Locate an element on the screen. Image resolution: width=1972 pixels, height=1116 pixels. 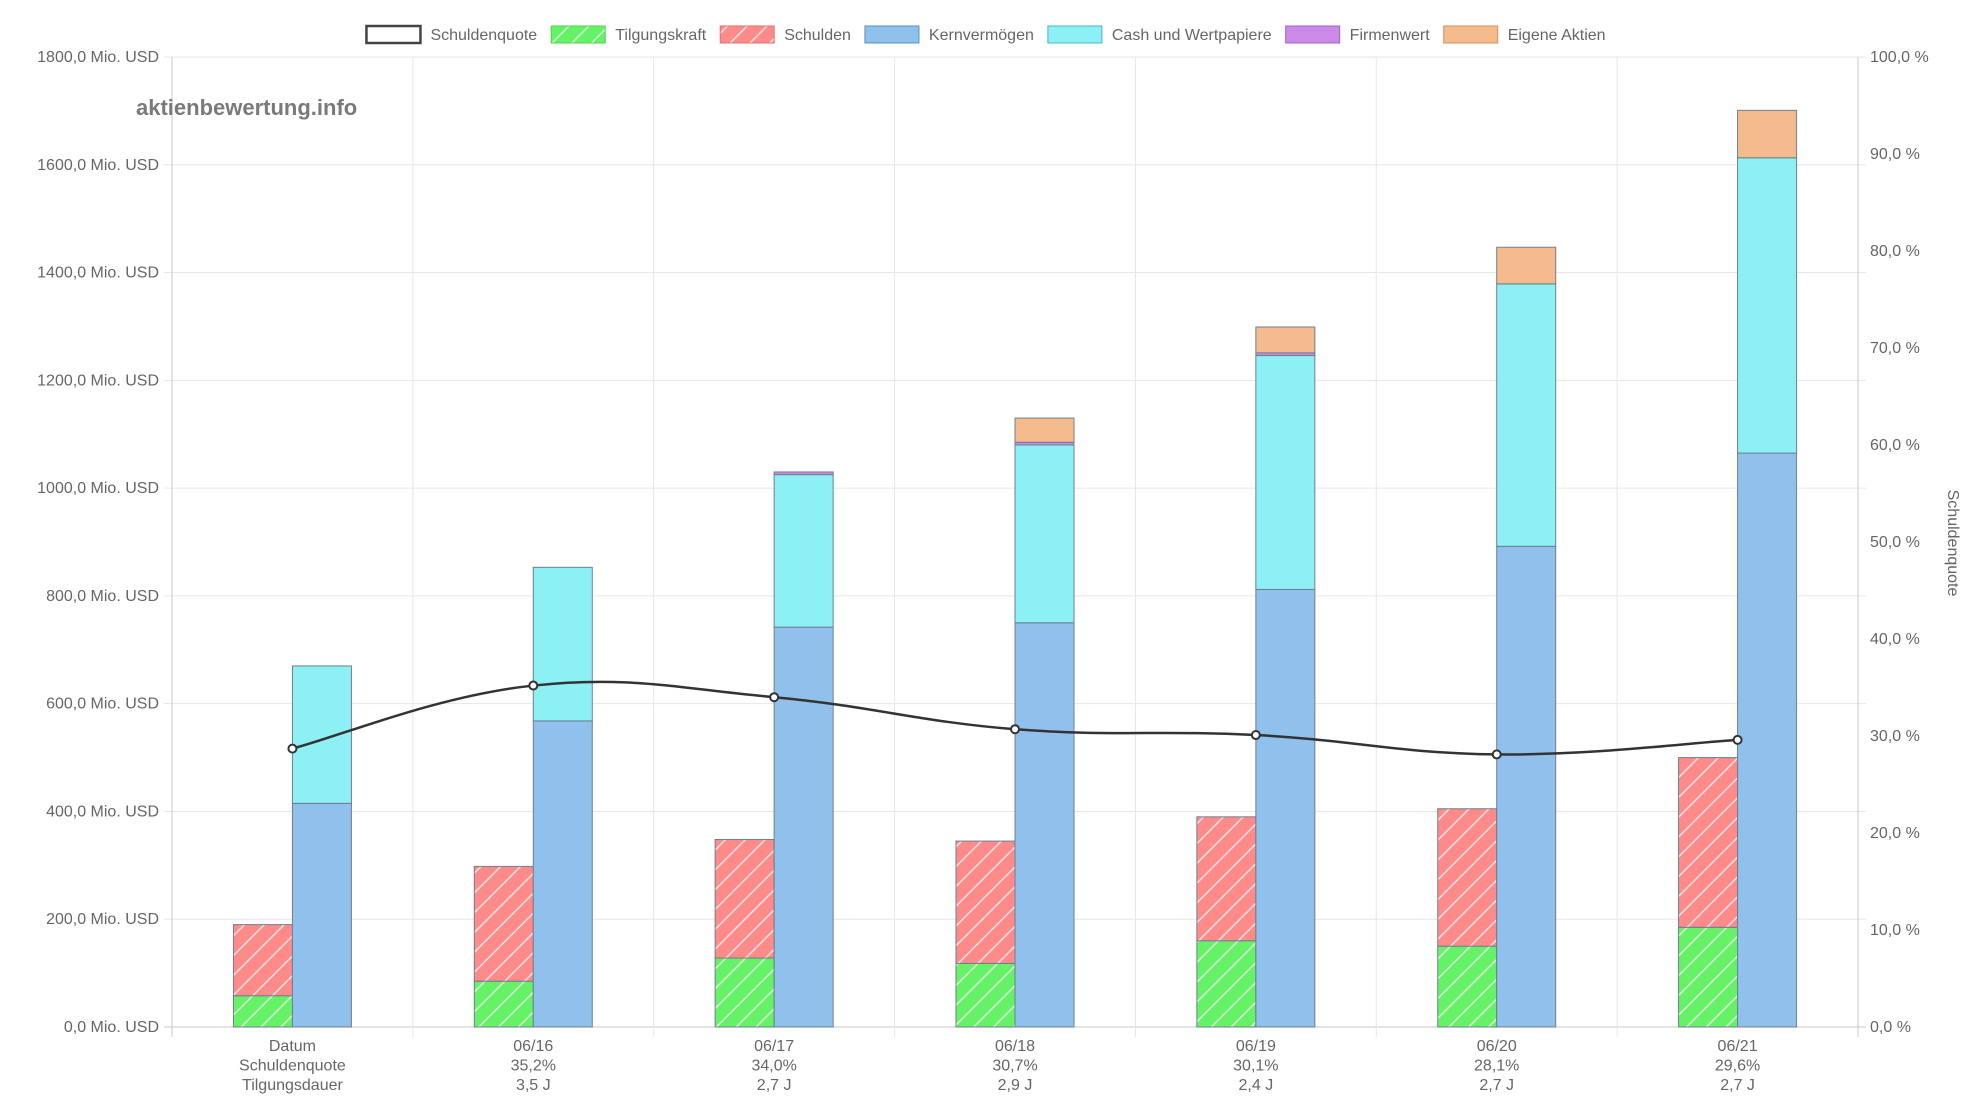
legend-swatch-schulden is located at coordinates (747, 34).